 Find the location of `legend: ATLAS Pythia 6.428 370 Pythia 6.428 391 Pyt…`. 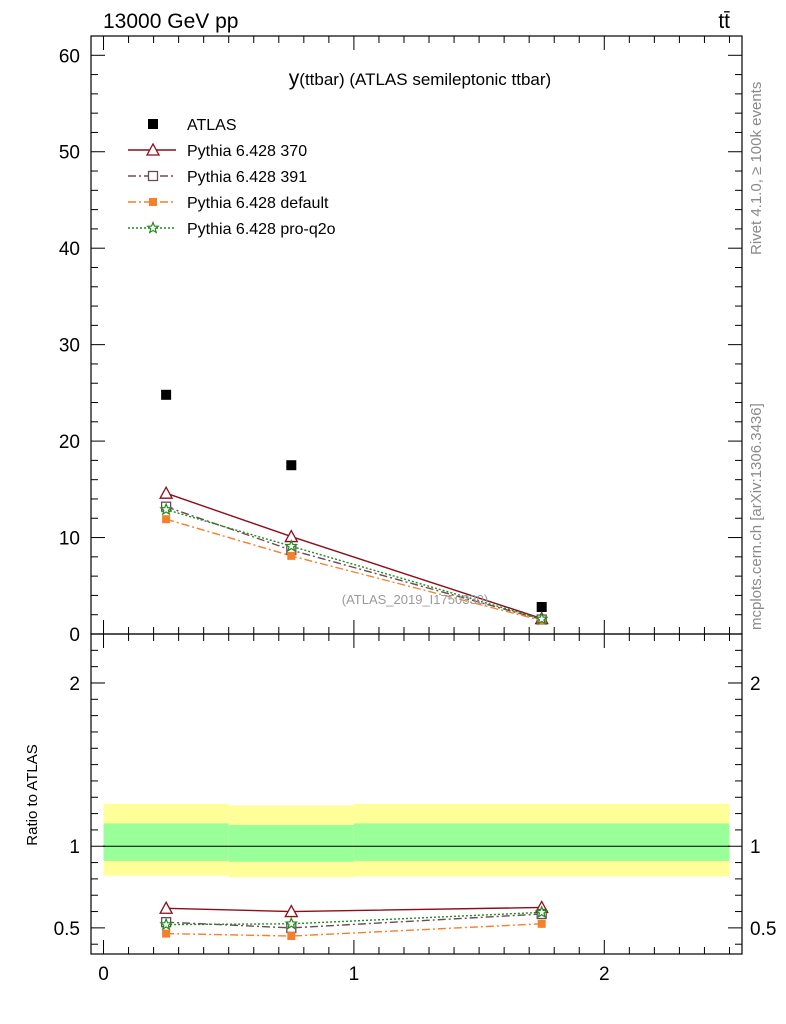

legend: ATLAS Pythia 6.428 370 Pythia 6.428 391 Pyt… is located at coordinates (232, 177).